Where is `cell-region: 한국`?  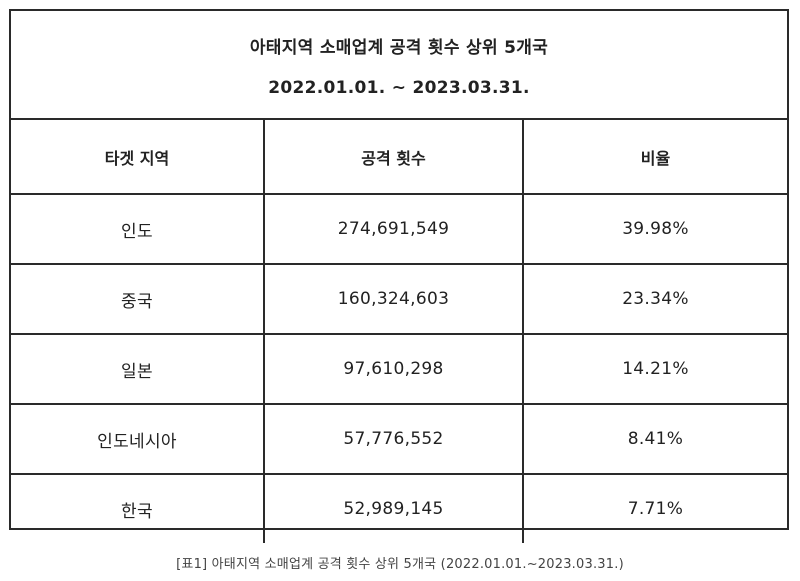
cell-region: 한국 is located at coordinates (138, 508).